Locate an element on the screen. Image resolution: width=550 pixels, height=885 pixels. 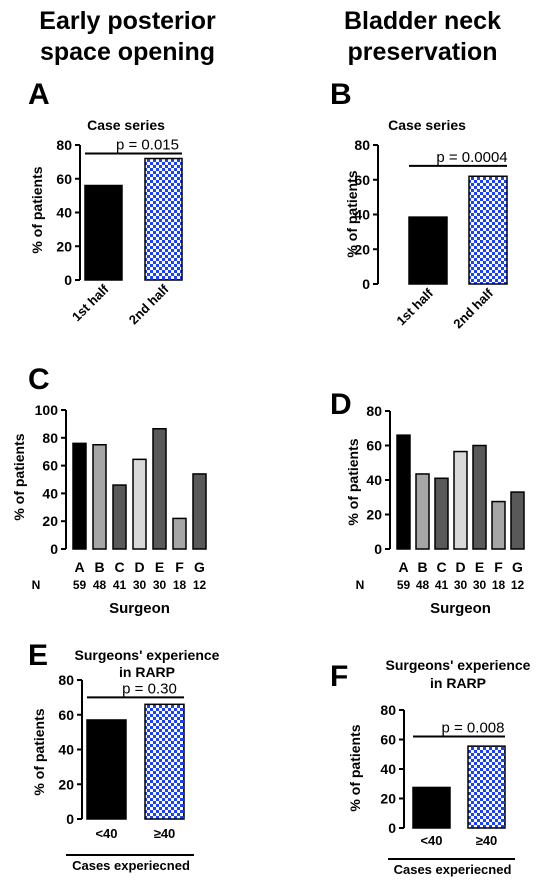
panel-c-y-label: % of patients is located at coordinates (19, 476).